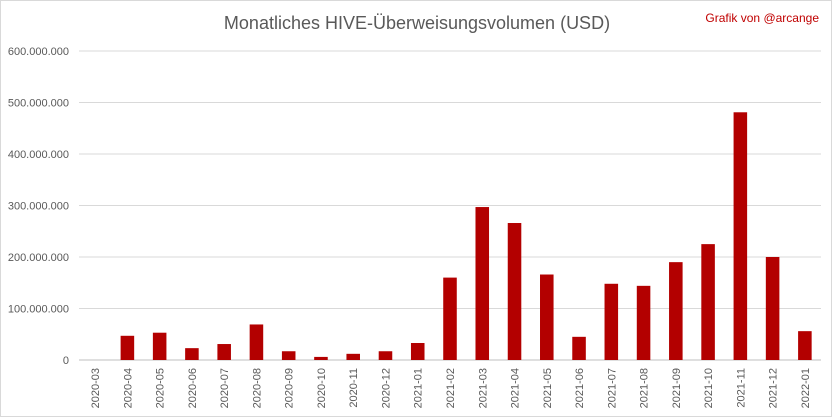 Image resolution: width=832 pixels, height=418 pixels. I want to click on x-tick-label: 2021-11, so click(741, 388).